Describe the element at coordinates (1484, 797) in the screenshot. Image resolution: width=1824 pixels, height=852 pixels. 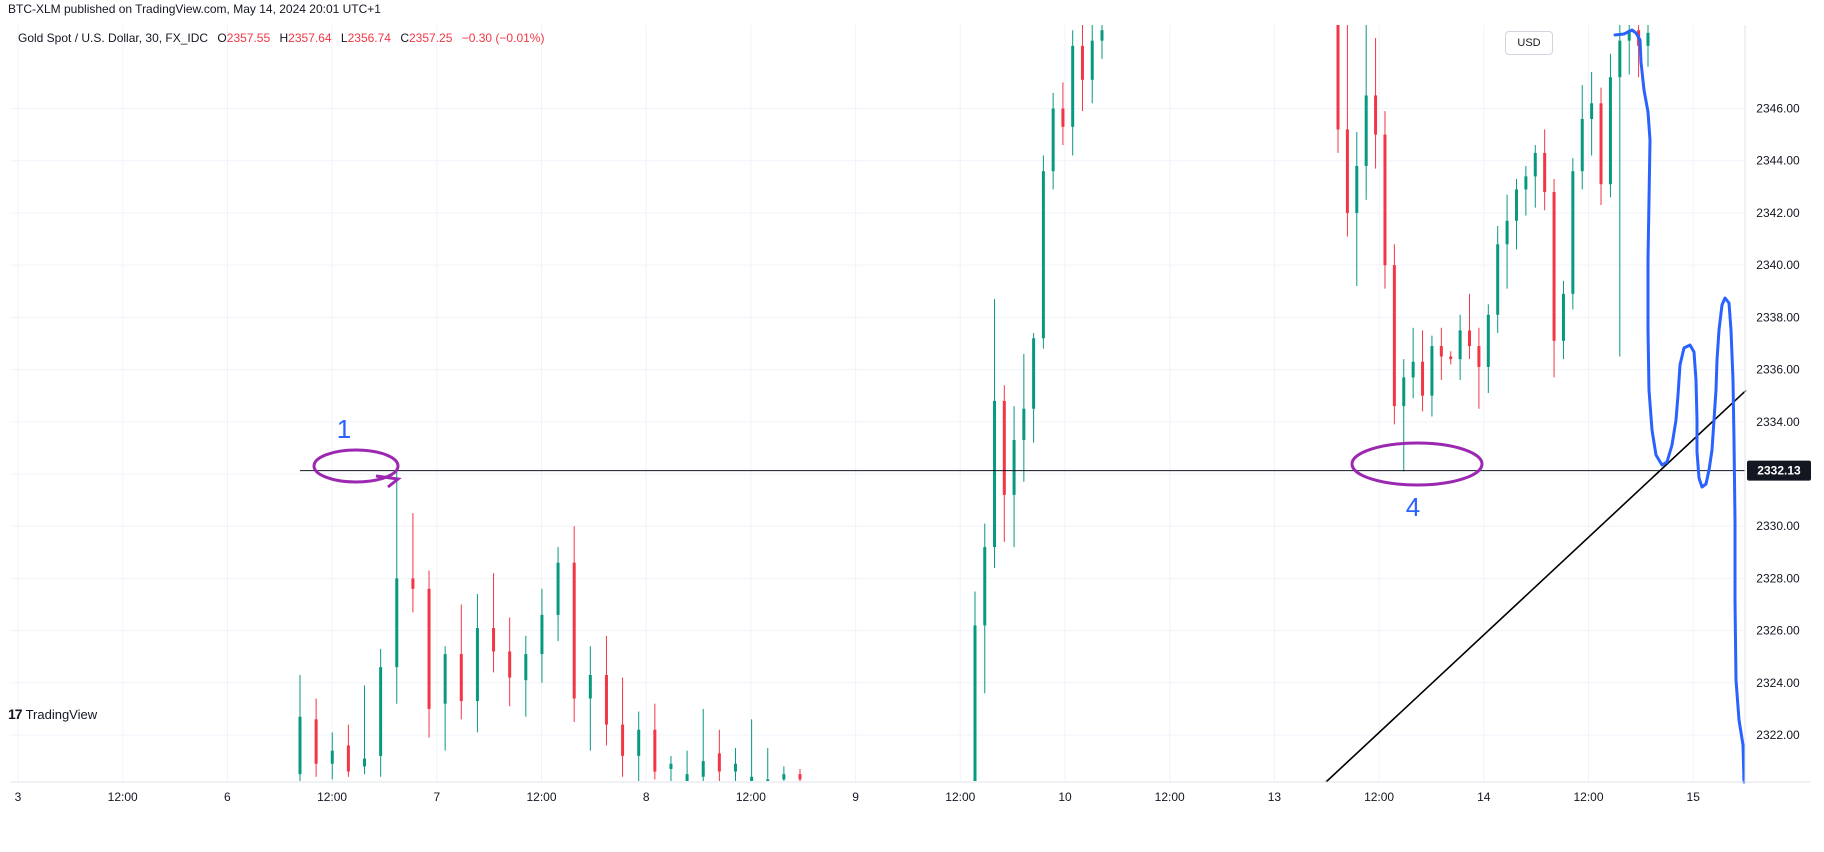
I see `time-tick-label: 14` at that location.